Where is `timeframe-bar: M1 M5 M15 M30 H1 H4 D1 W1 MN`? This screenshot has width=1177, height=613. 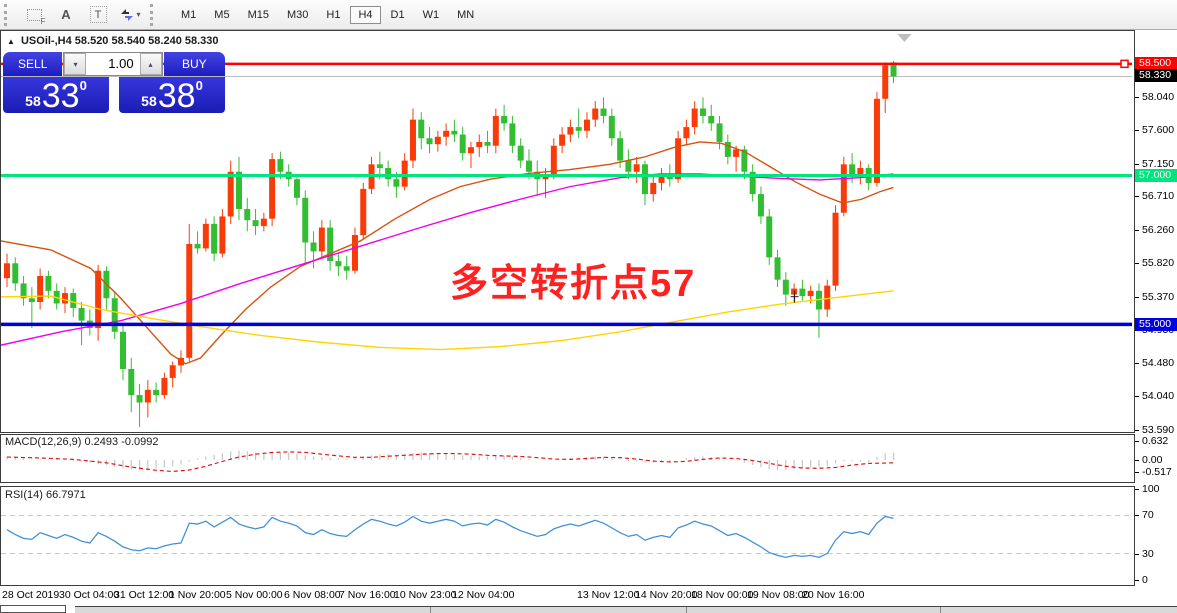 timeframe-bar: M1 M5 M15 M30 H1 H4 D1 W1 MN is located at coordinates (327, 14).